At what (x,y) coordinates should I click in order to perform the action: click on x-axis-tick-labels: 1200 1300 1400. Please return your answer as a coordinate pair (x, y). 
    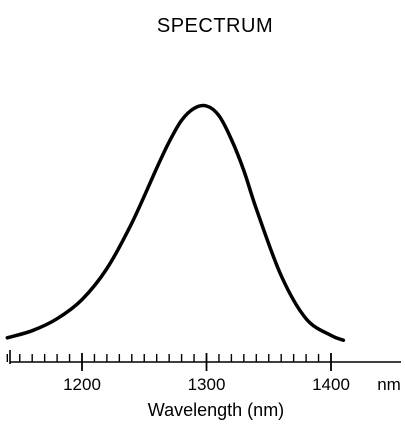
    Looking at the image, I should click on (206, 384).